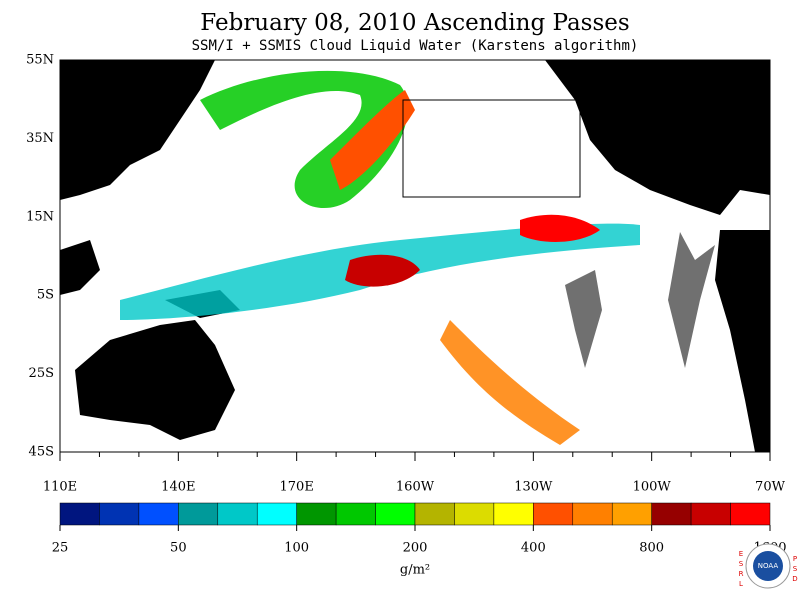  What do you see at coordinates (415, 570) in the screenshot?
I see `unit-label: g/m²` at bounding box center [415, 570].